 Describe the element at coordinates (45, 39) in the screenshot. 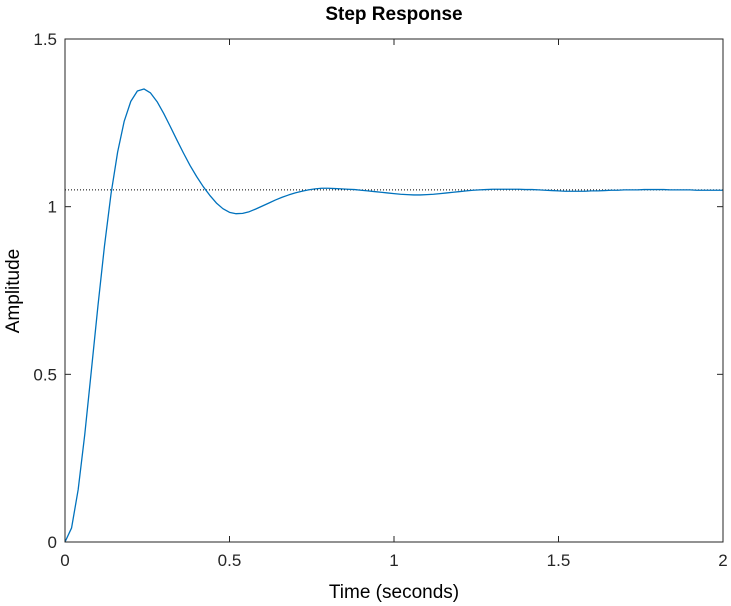

I see `y-tick-label: 1.5` at that location.